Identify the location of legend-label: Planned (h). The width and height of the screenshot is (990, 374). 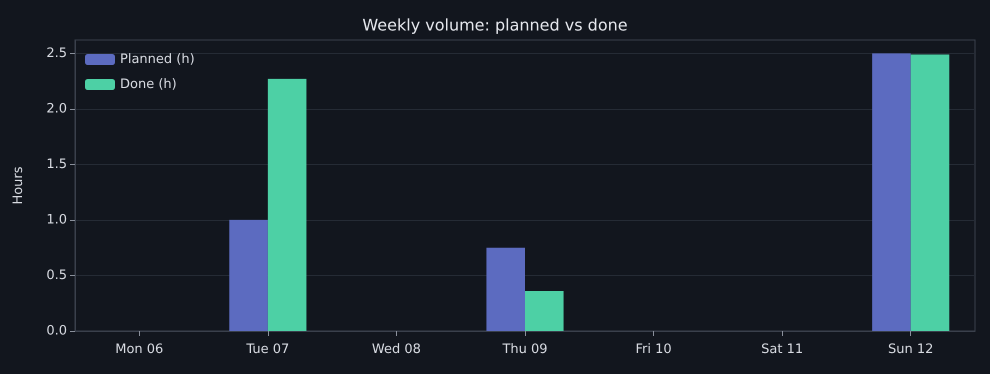
(157, 59).